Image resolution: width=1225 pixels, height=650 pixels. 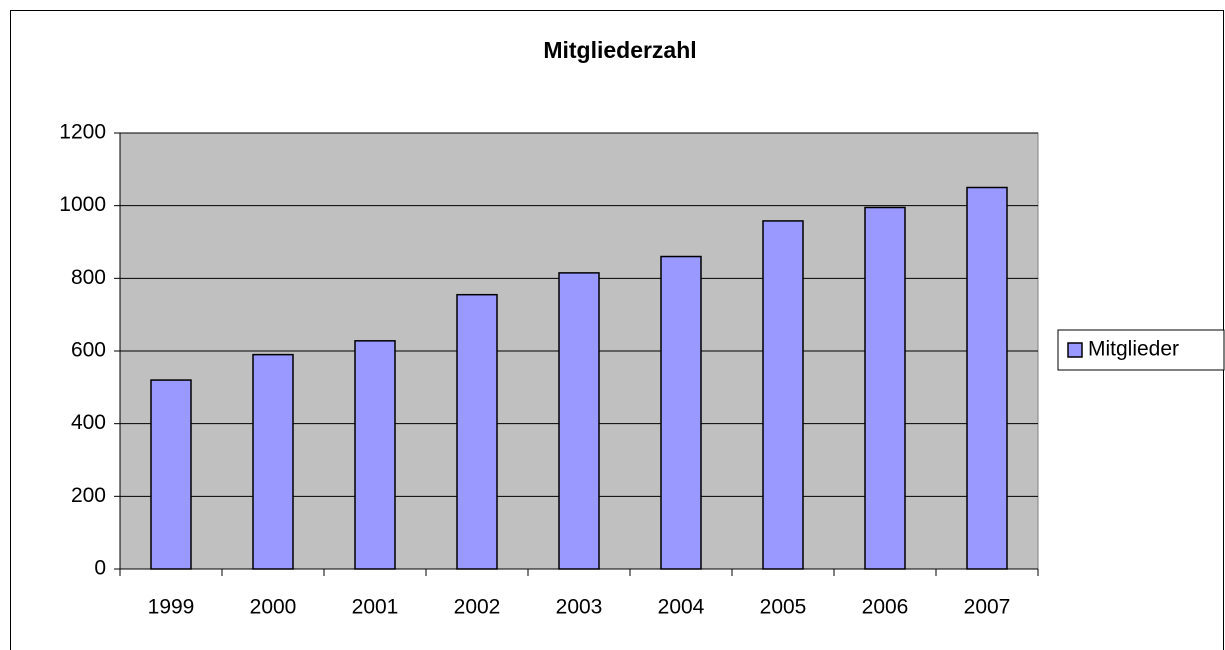 I want to click on y-tick-label: 200, so click(x=88, y=495).